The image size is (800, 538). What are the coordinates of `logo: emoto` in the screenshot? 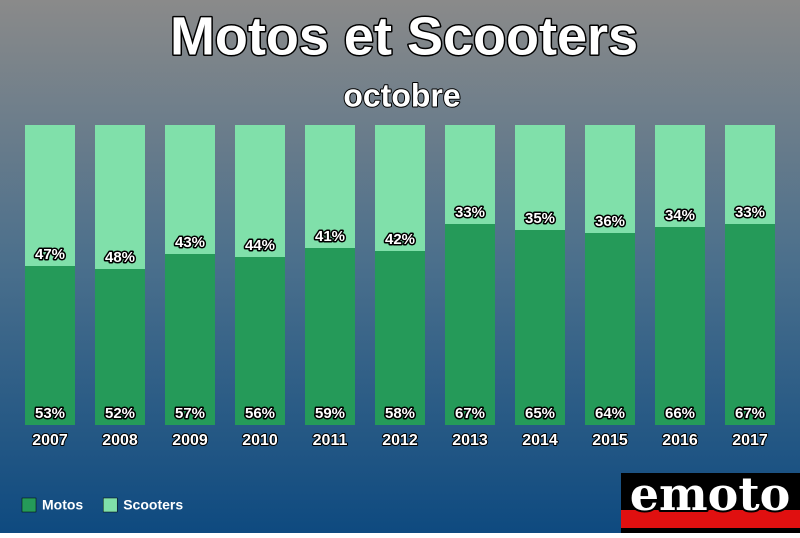 It's located at (710, 499).